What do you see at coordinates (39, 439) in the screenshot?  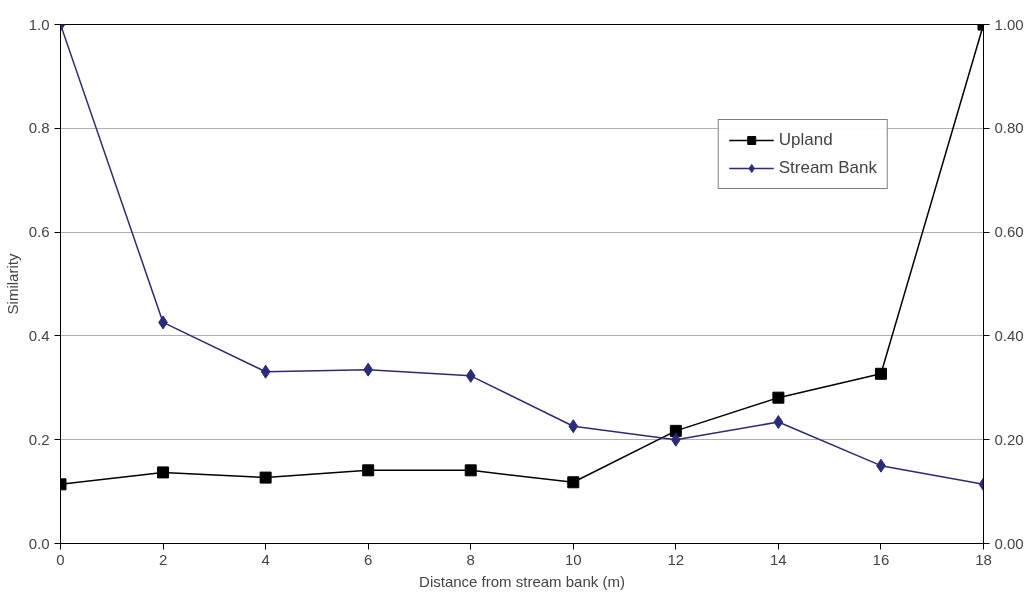 I see `y-tick-label: 0.2` at bounding box center [39, 439].